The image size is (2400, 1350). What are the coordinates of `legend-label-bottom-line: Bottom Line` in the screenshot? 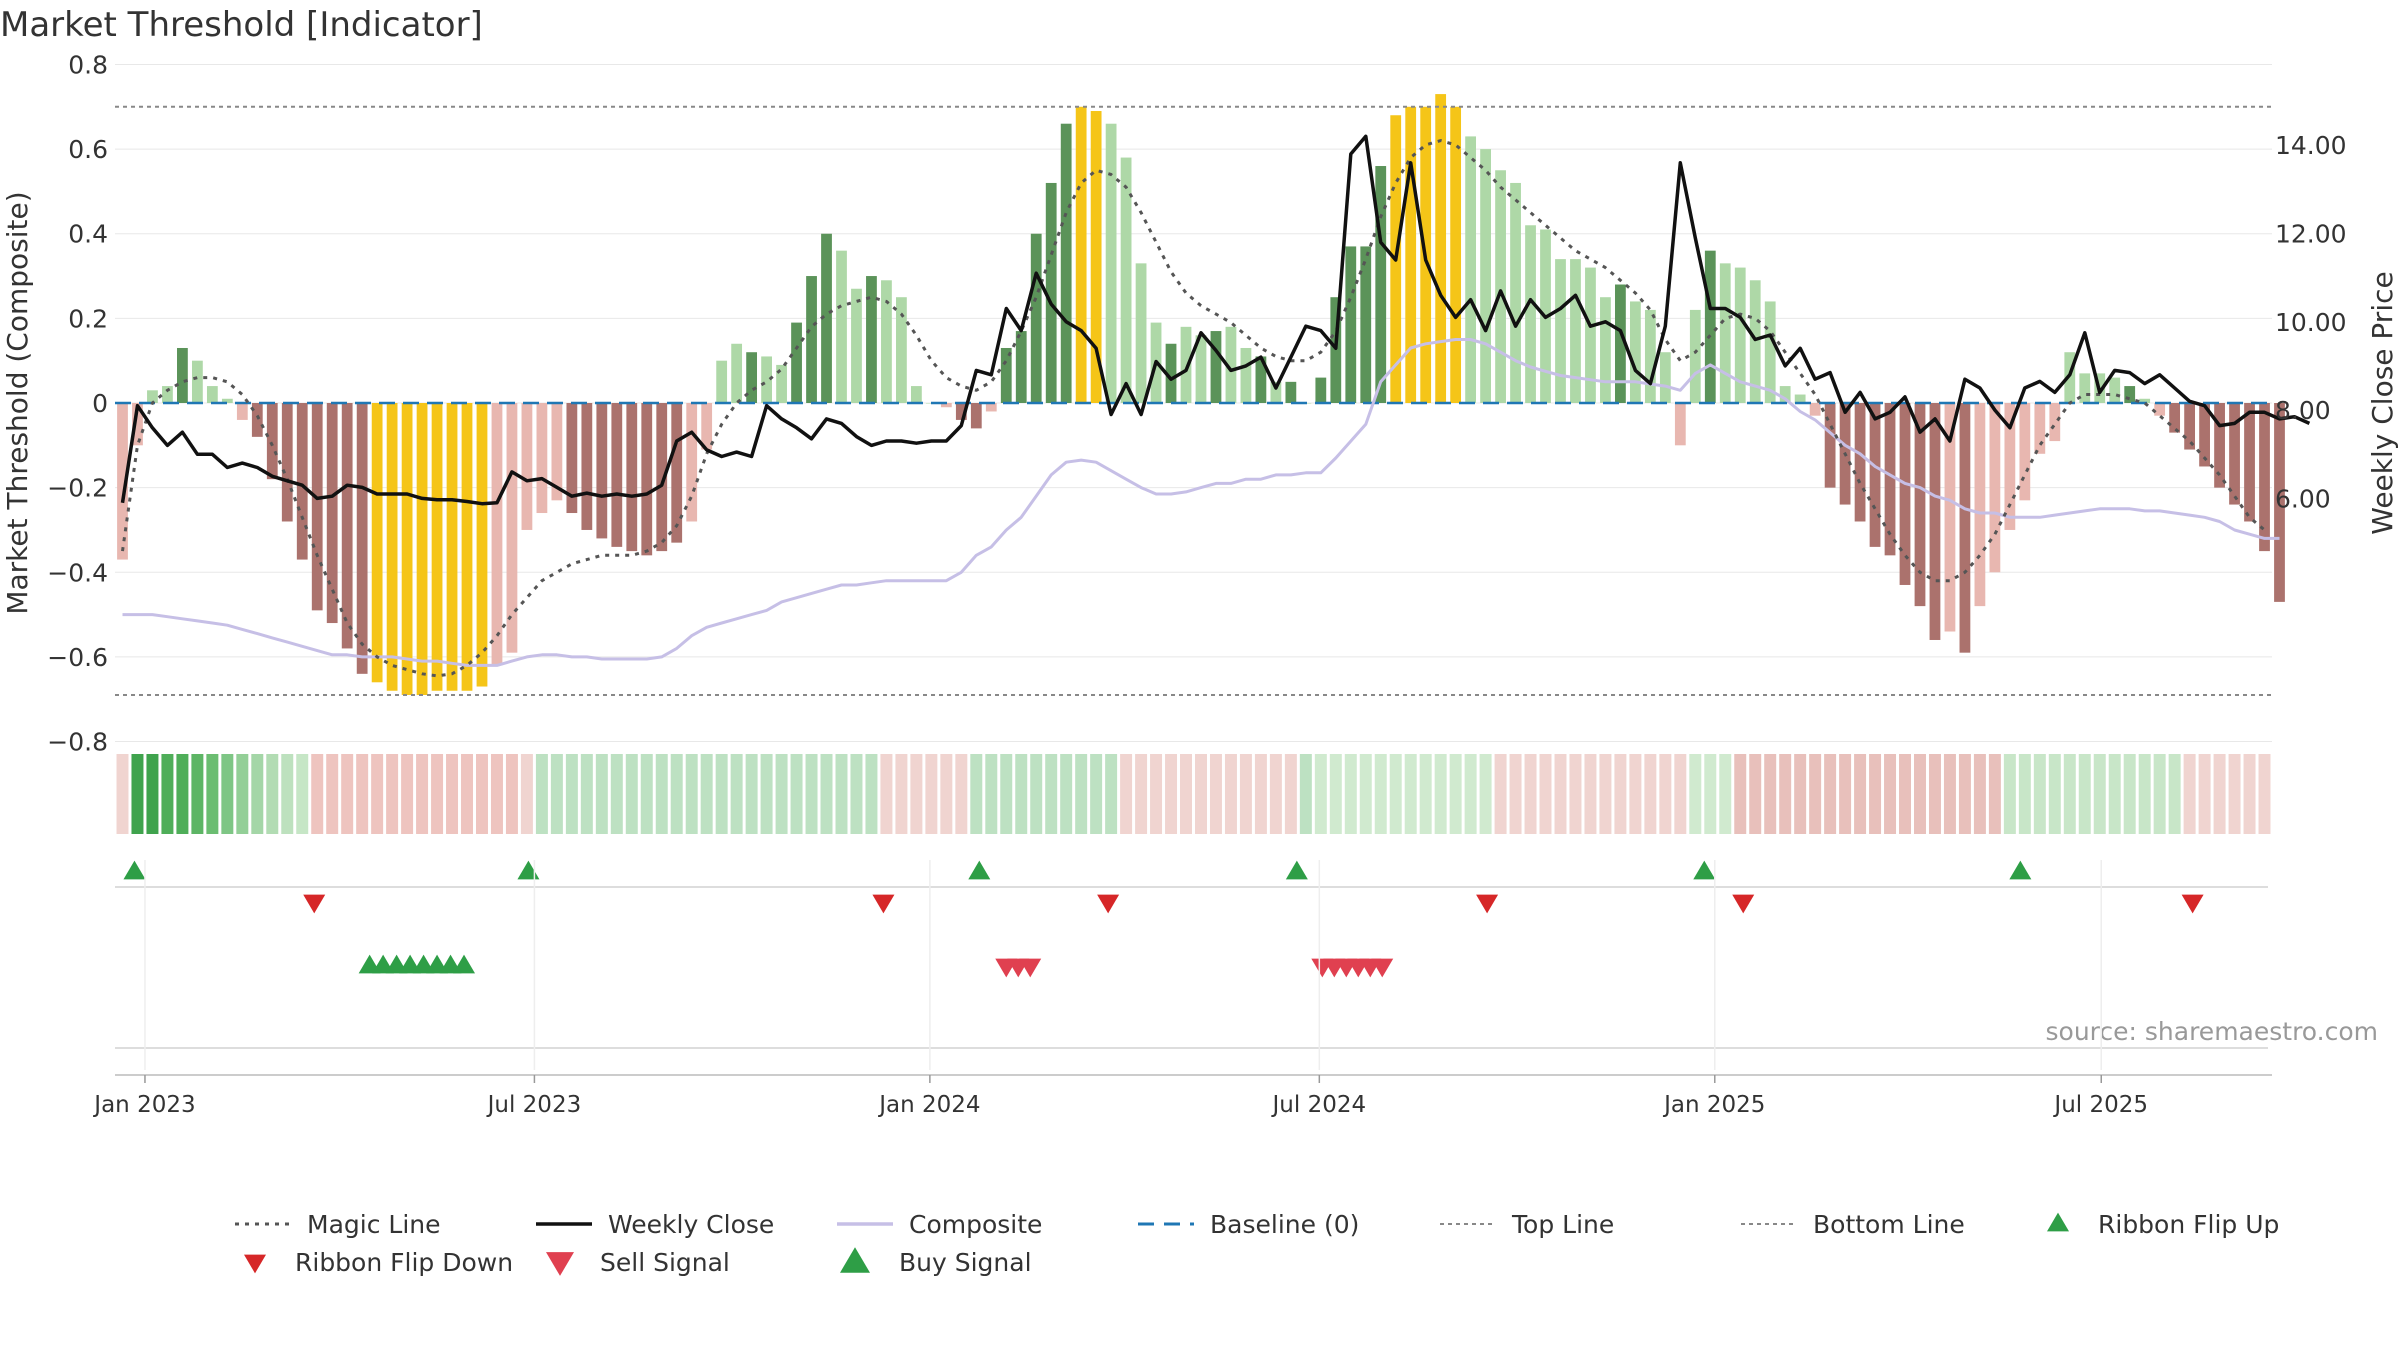 It's located at (1889, 1224).